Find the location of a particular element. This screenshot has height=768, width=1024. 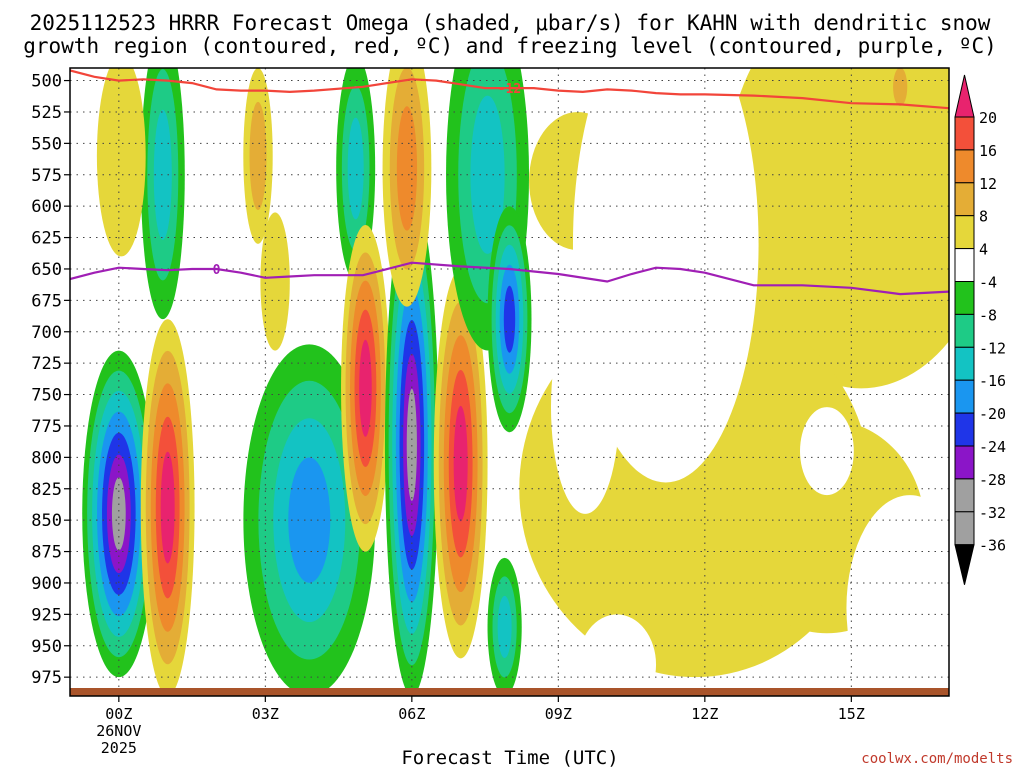

omega-contour-plus8 is located at coordinates (258, 156).